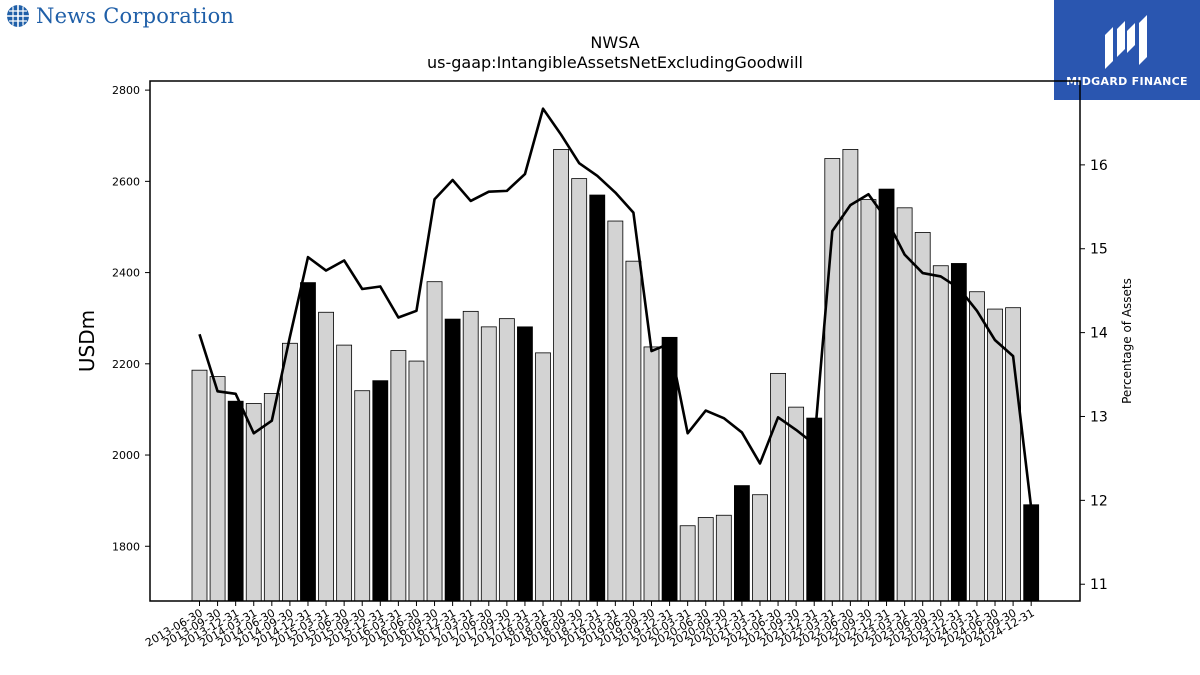  I want to click on y2-tick-label: 16, so click(1099, 166).